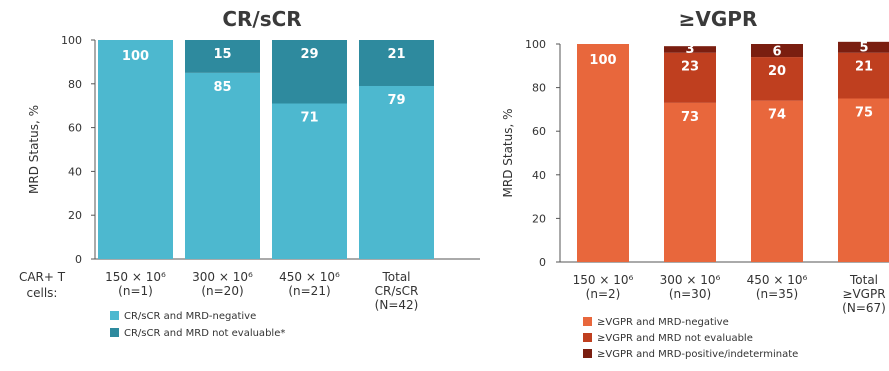  I want to click on data-label: 6, so click(776, 52).